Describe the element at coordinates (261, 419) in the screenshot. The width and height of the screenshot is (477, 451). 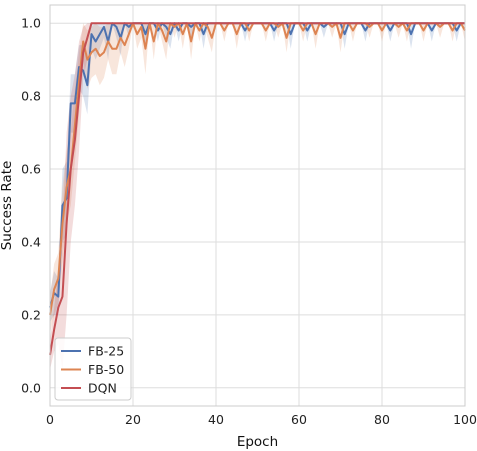
I see `x-tick-labels: 0 20 40 60 80 100` at that location.